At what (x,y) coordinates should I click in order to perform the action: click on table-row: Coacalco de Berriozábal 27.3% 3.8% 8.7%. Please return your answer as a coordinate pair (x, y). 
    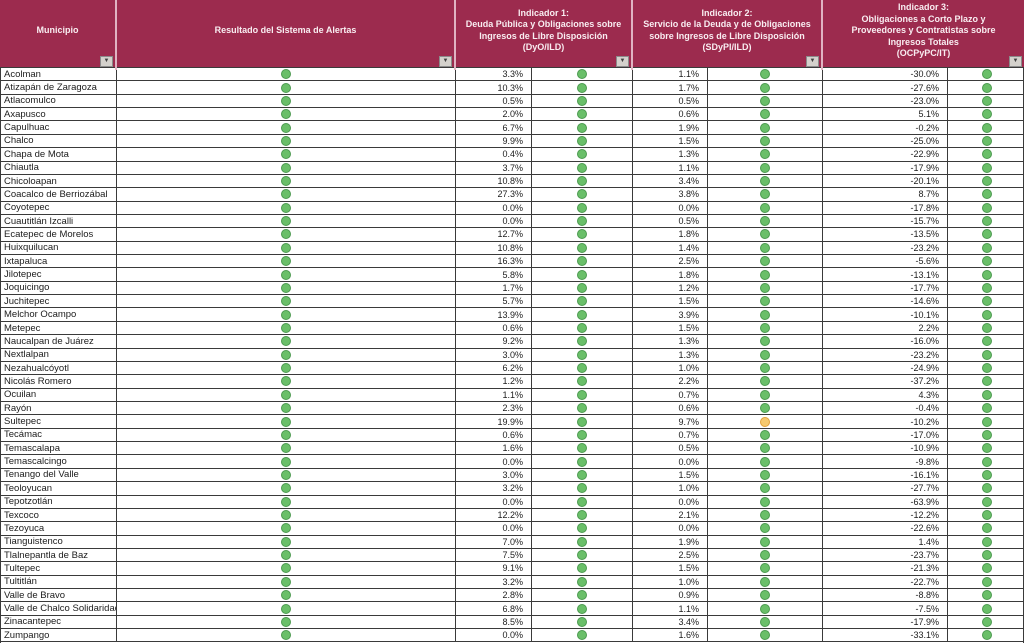
    Looking at the image, I should click on (512, 195).